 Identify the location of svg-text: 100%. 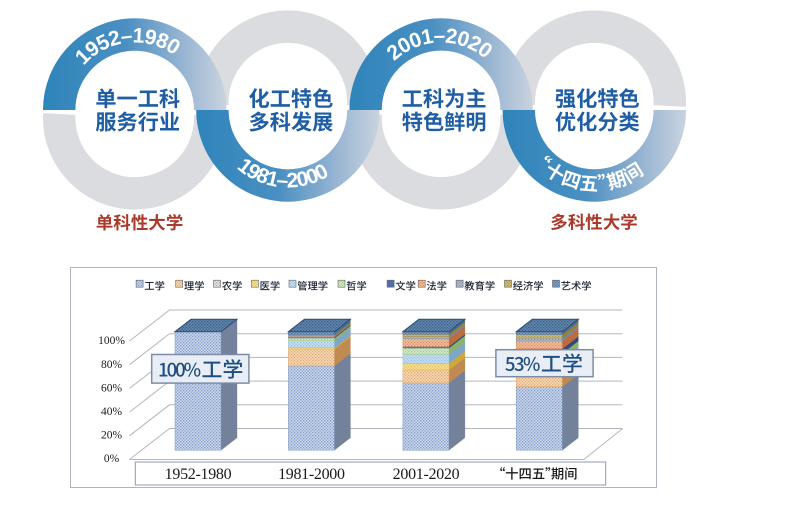
(111, 341).